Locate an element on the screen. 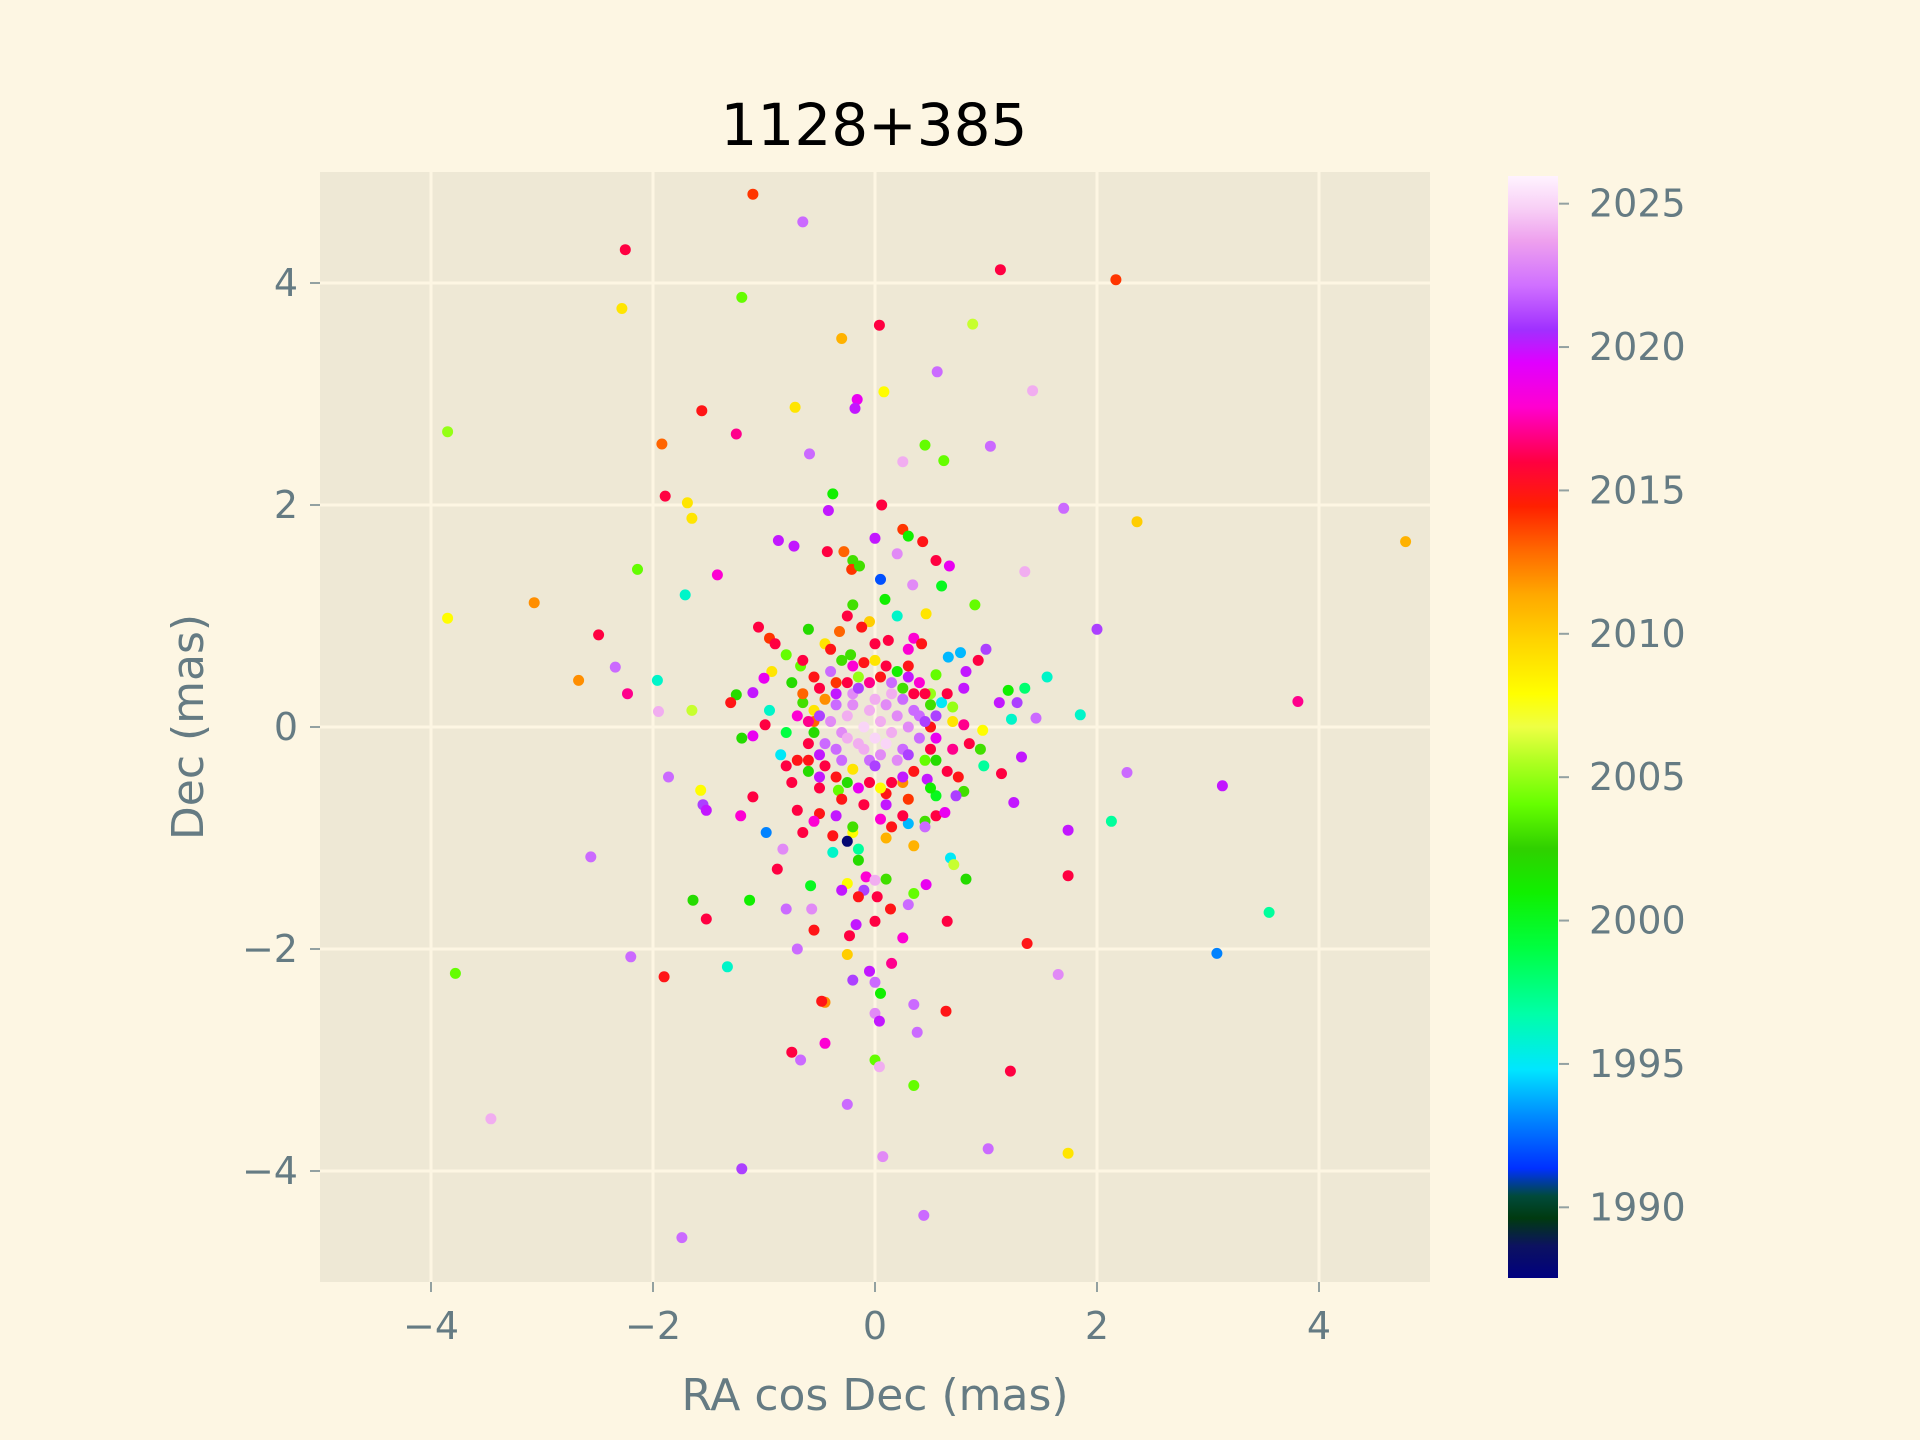  x-tick-label: −4 is located at coordinates (431, 1326).